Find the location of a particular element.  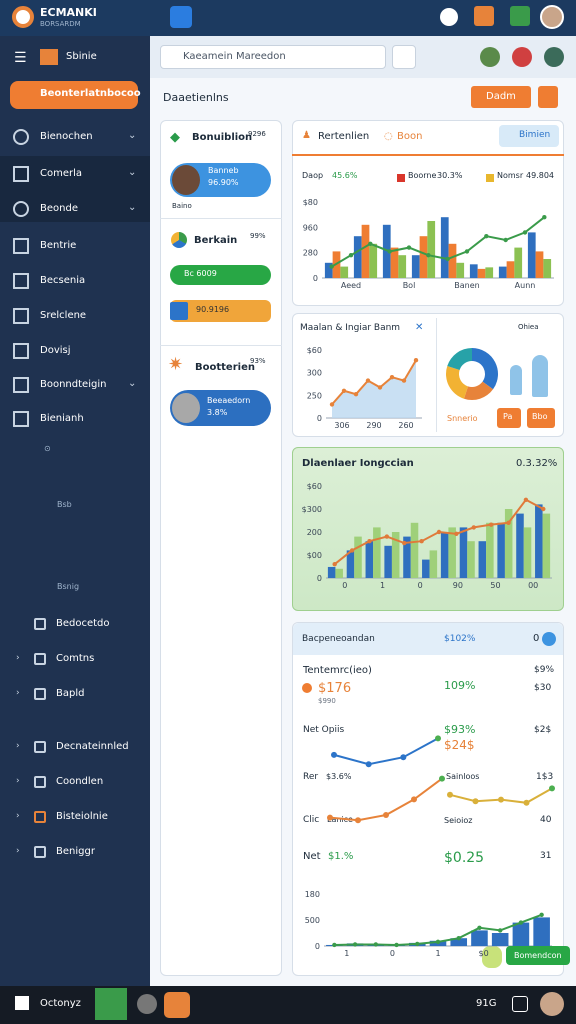

pill: 90.9196 is located at coordinates (220, 311).